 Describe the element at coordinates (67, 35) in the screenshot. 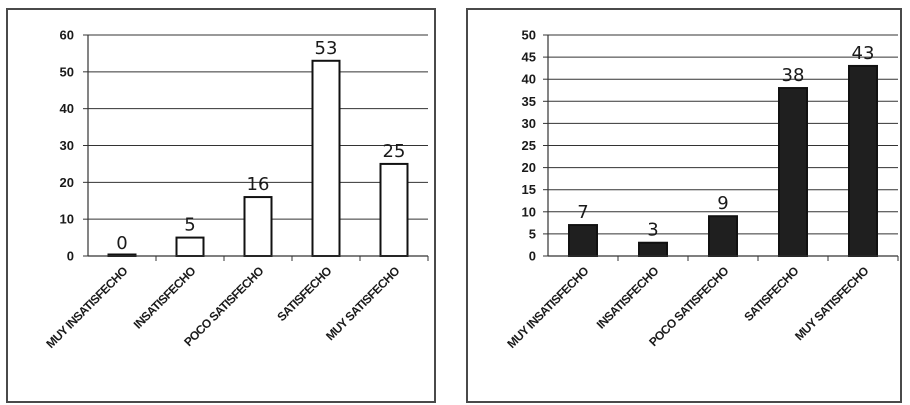

I see `y-tick-label: 60` at that location.